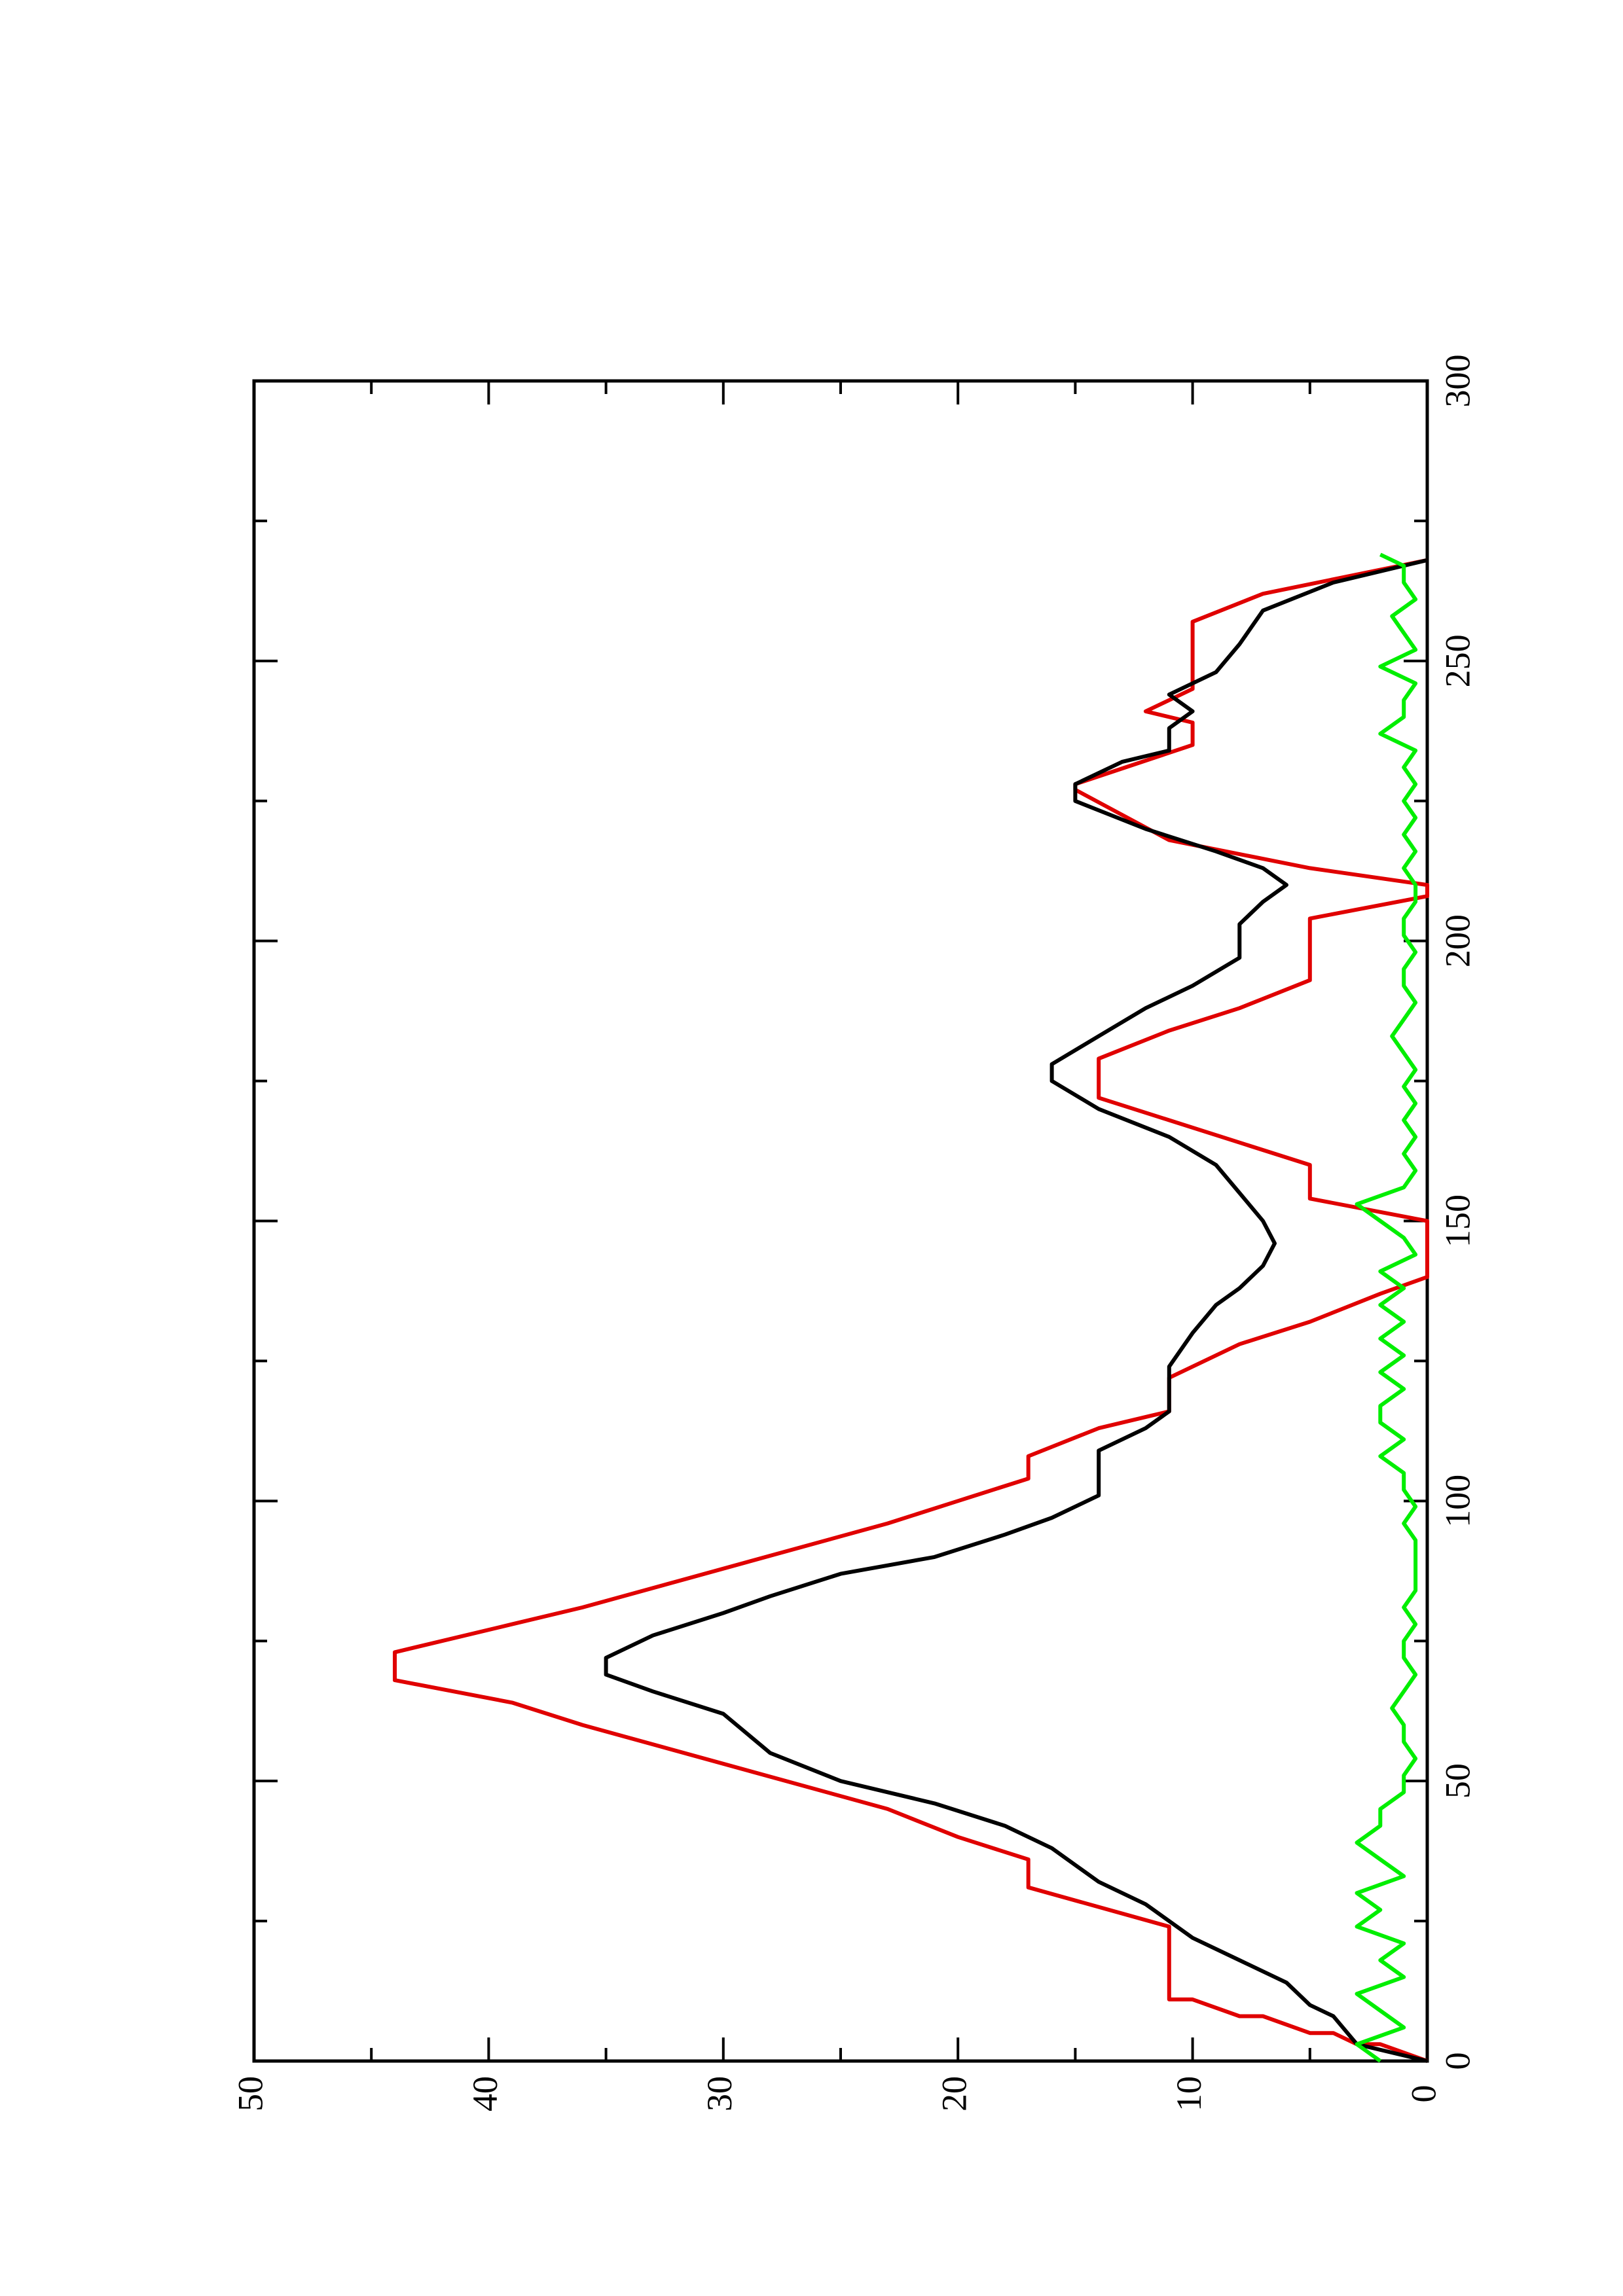  What do you see at coordinates (1457, 940) in the screenshot?
I see `x-tick-label: 200` at bounding box center [1457, 940].